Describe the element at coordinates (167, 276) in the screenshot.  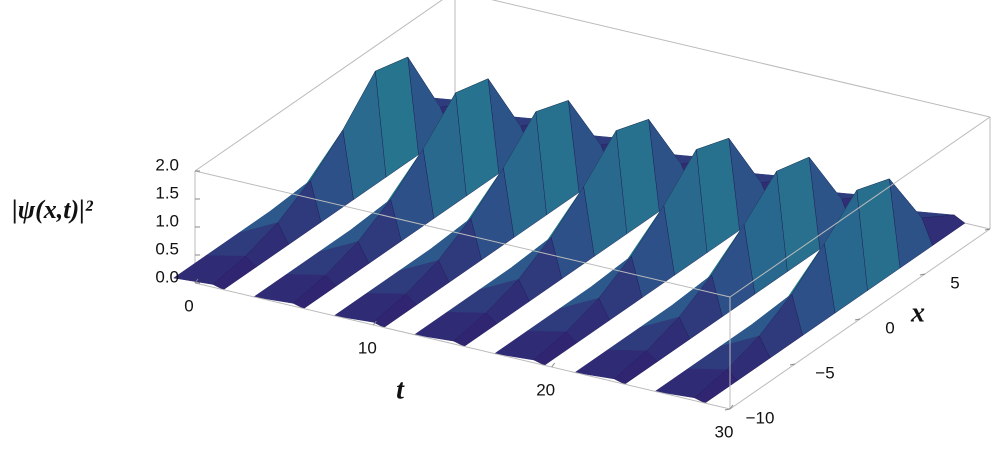
I see `z-tick-label: 0.0` at that location.